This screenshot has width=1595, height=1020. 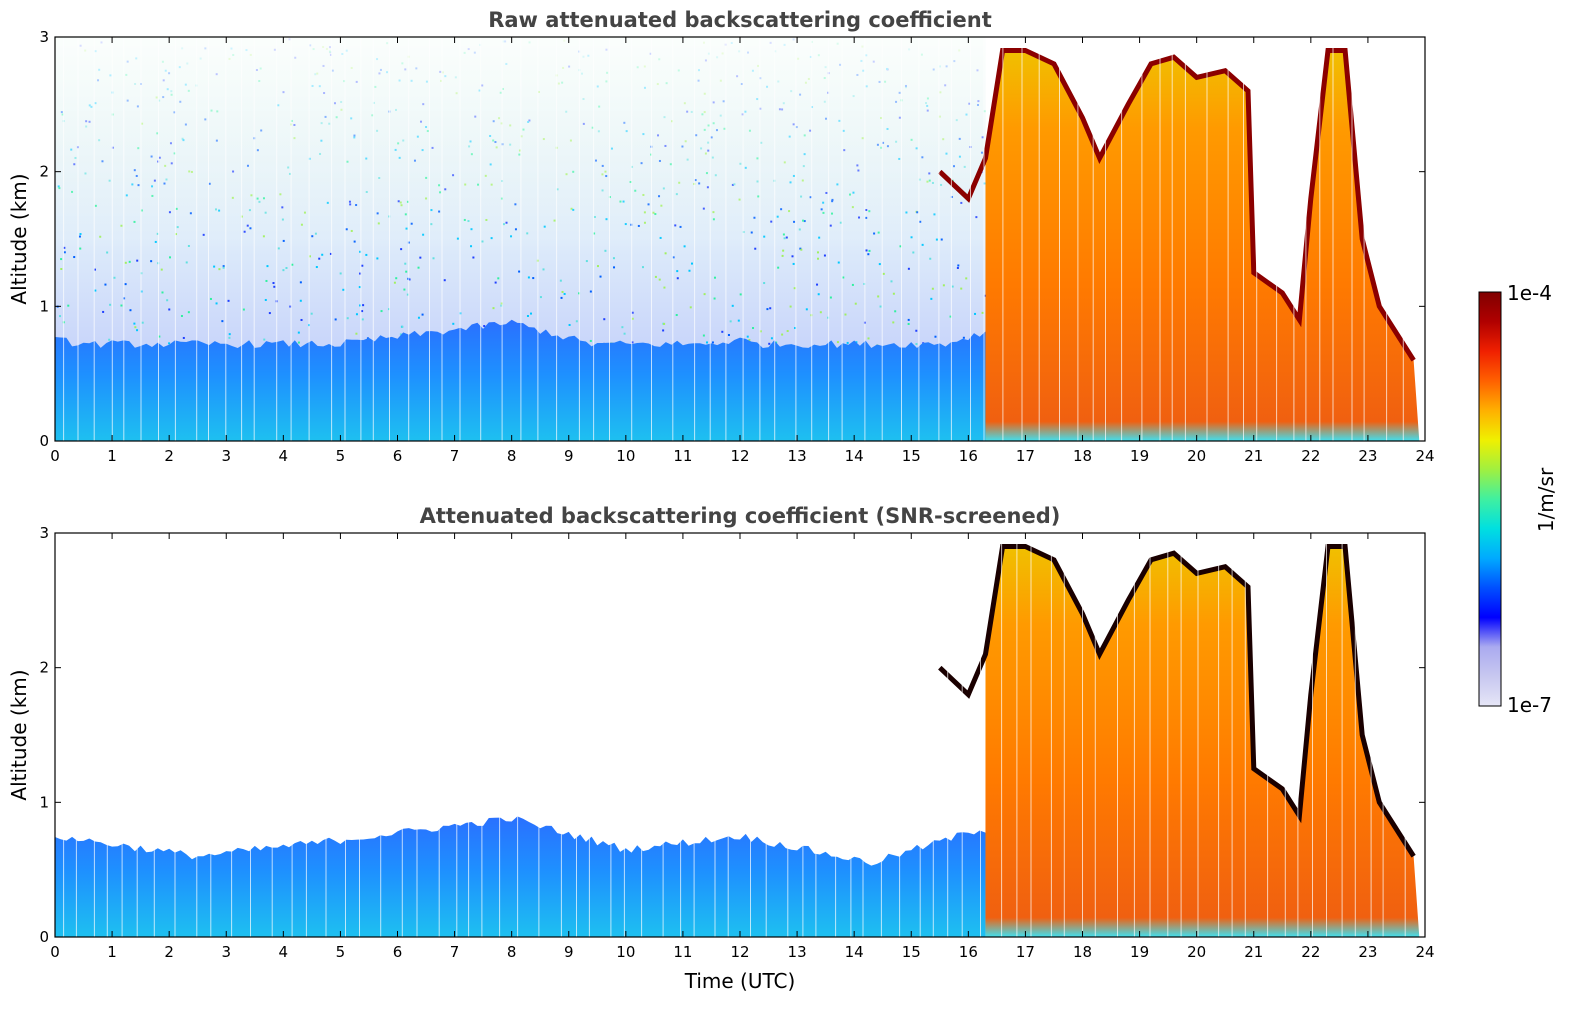 What do you see at coordinates (739, 456) in the screenshot?
I see `x-tick-label: 12` at bounding box center [739, 456].